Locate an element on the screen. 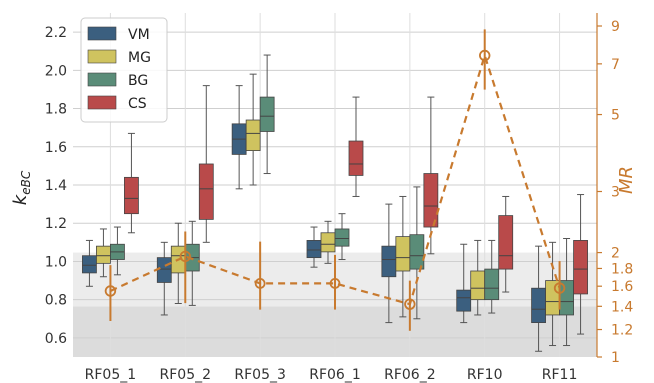 The image size is (654, 383). mr-tick-label: 1.8 is located at coordinates (622, 269).